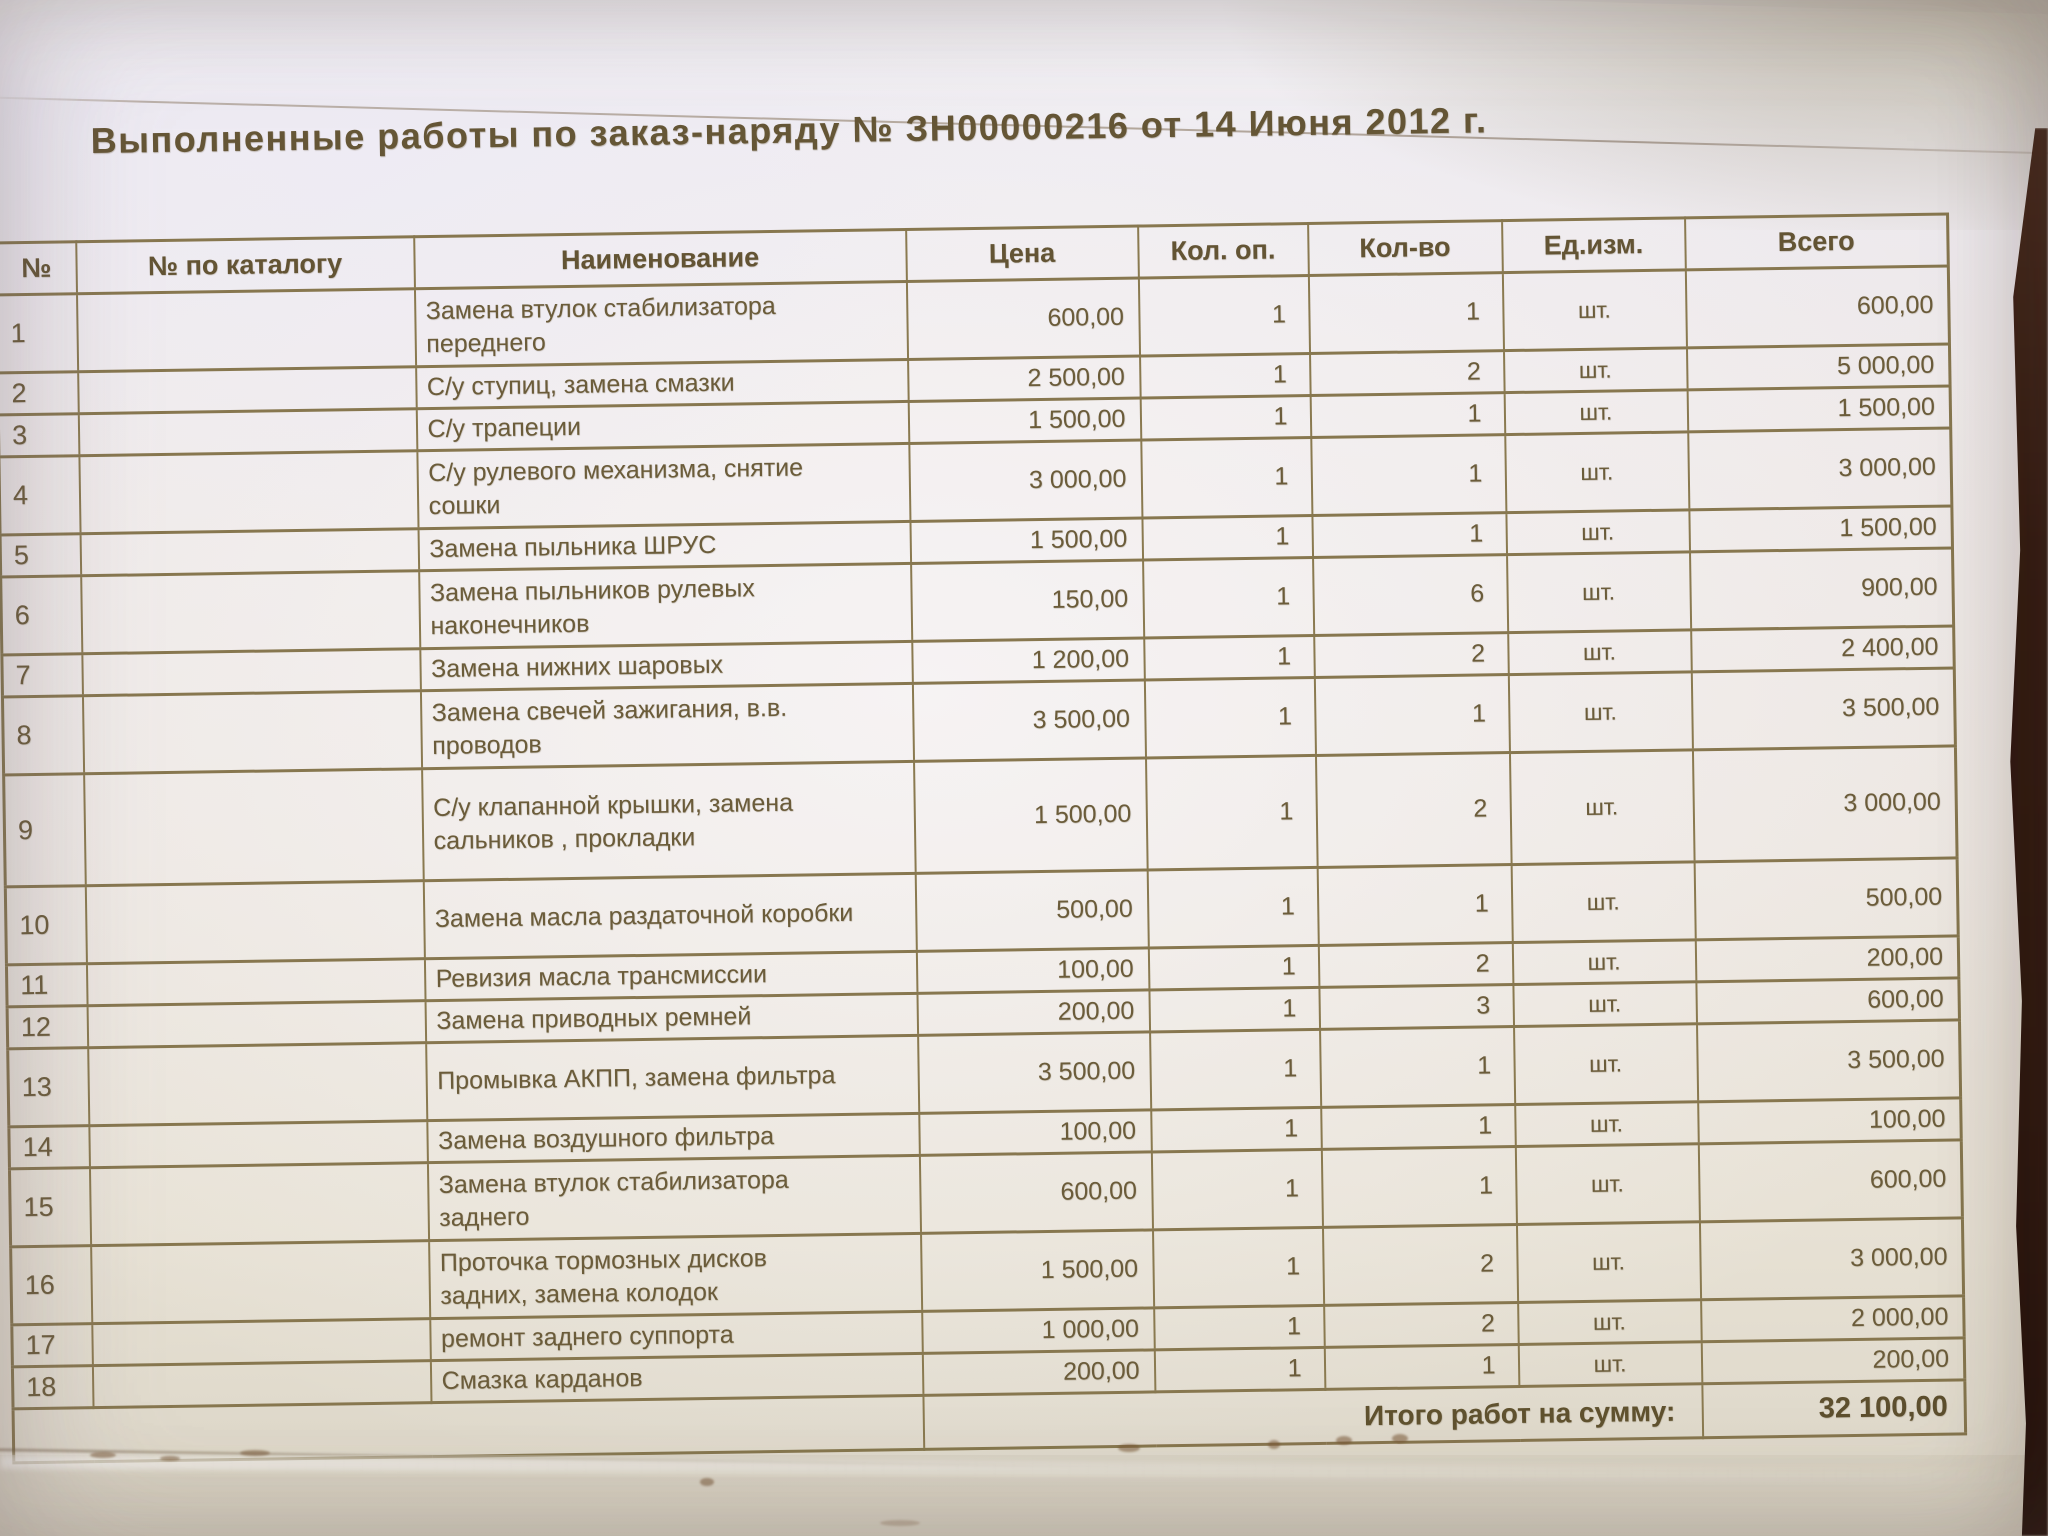 The image size is (2048, 1536). Describe the element at coordinates (663, 486) in the screenshot. I see `cell-name: С/у рулевого механизма, снятие сошки` at that location.